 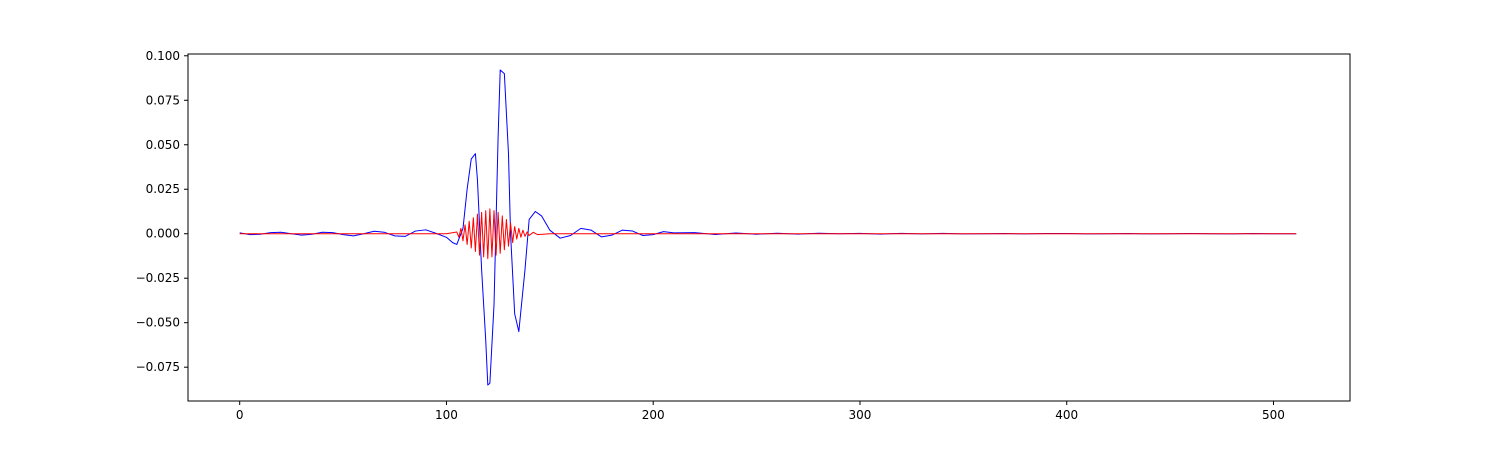 I want to click on x-tick-label: 100, so click(x=446, y=415).